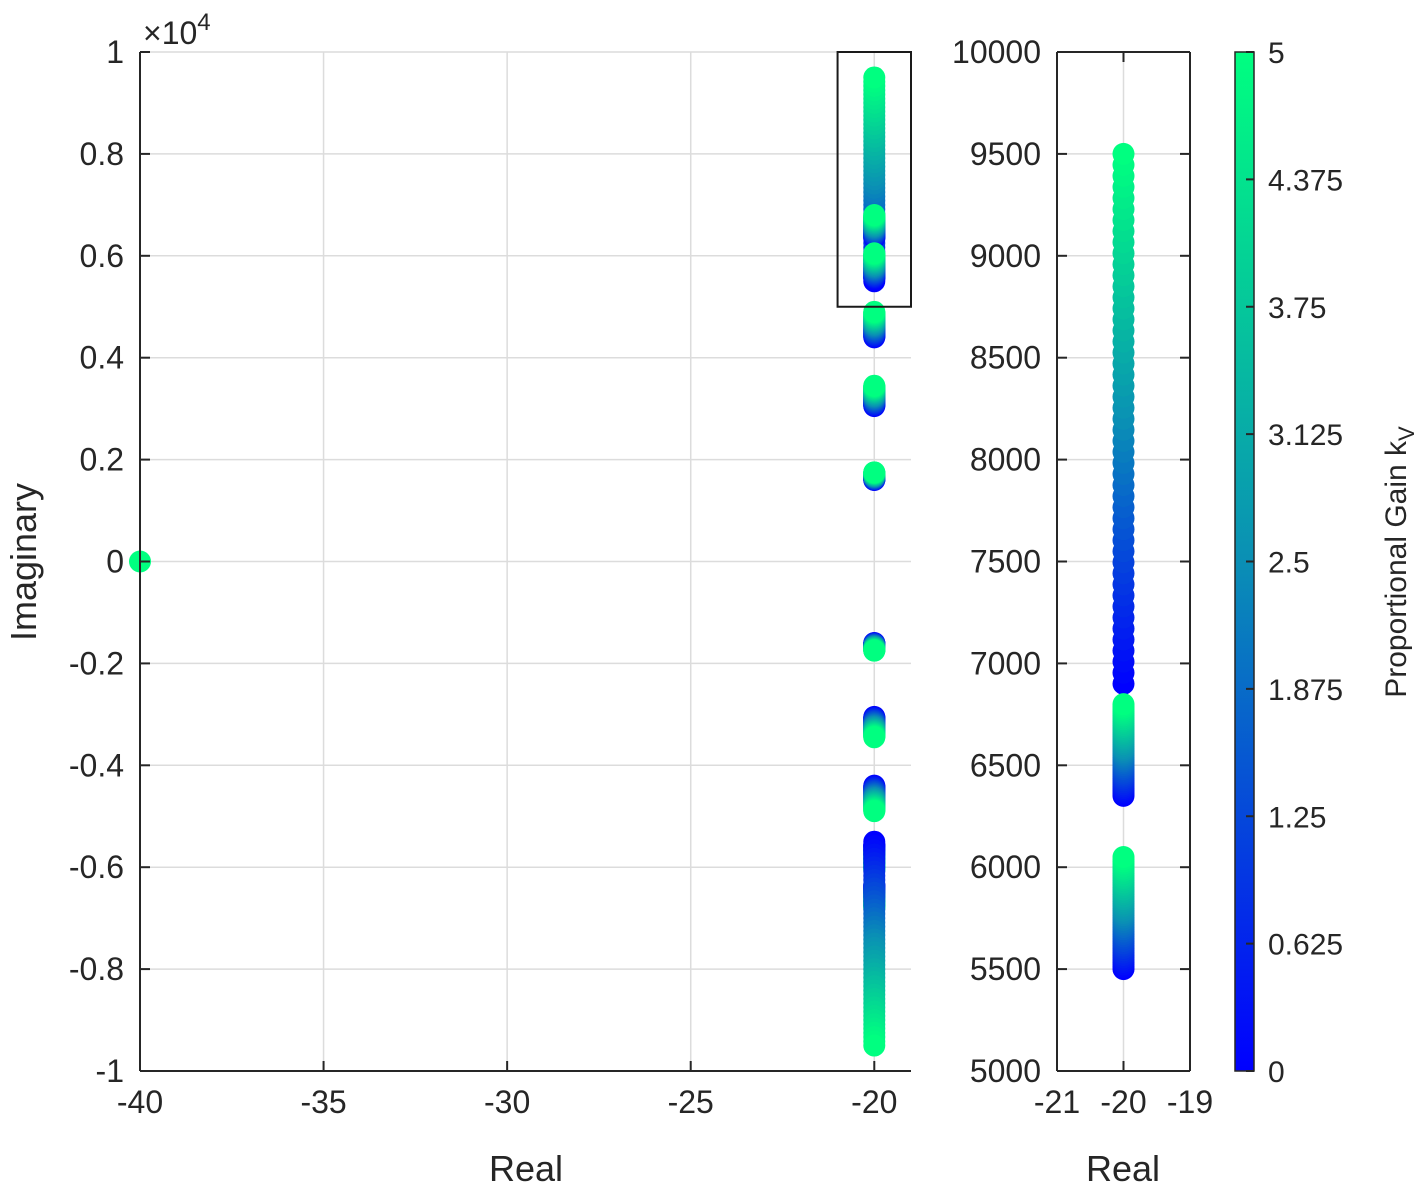 The height and width of the screenshot is (1186, 1427). I want to click on colorbar-tick-label: 1.25, so click(1297, 817).